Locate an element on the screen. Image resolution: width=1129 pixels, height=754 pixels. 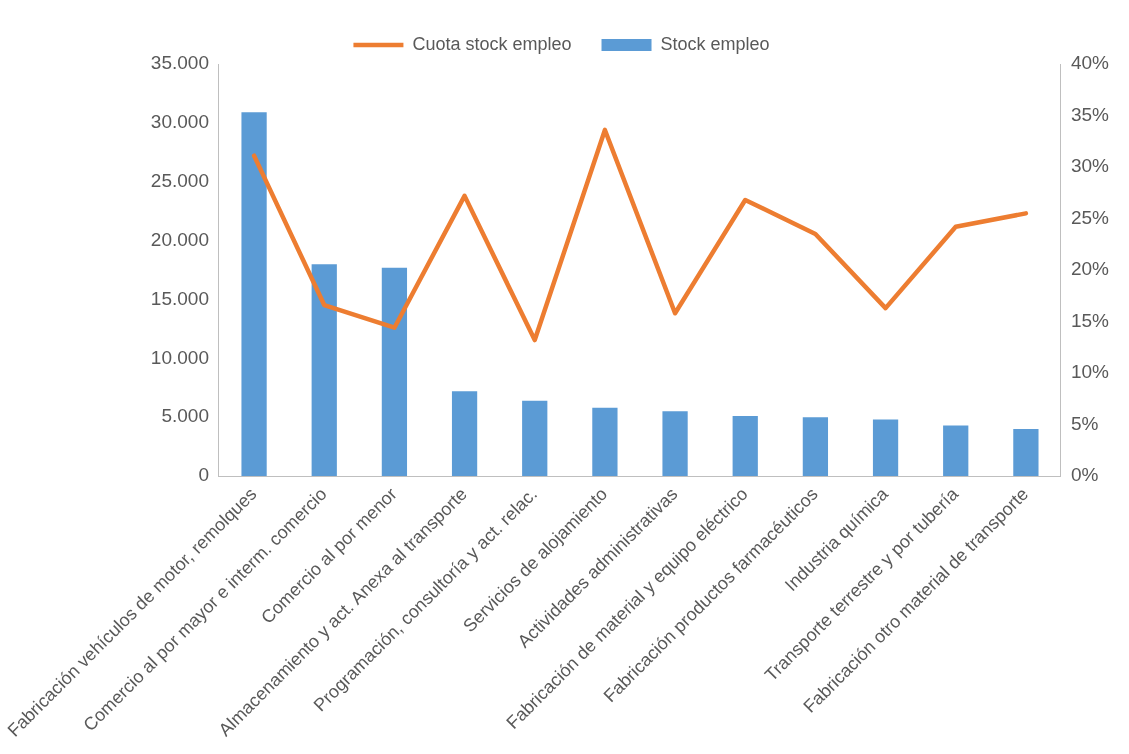
y-tick-label: 25.000 is located at coordinates (179, 180).